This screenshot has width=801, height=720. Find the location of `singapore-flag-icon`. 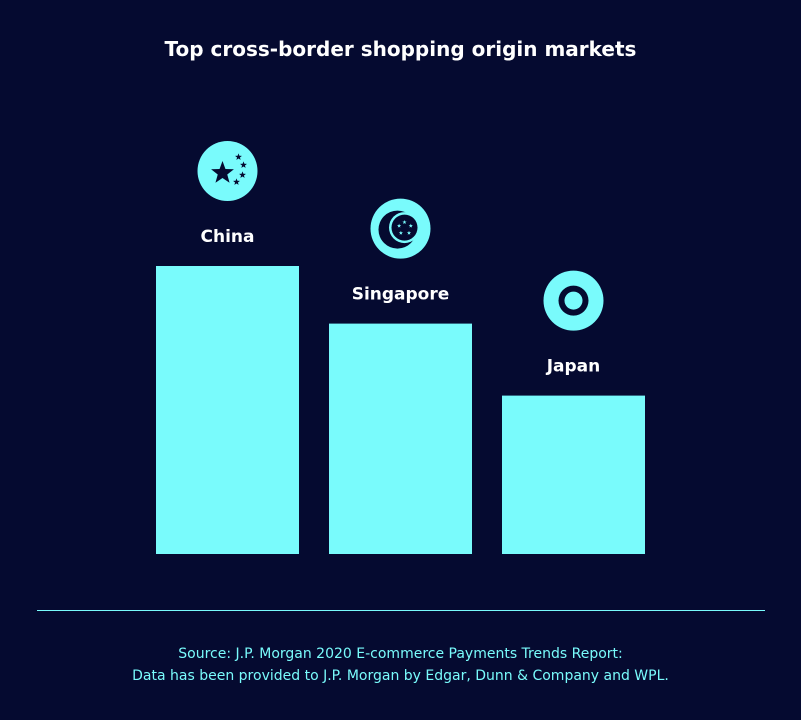

singapore-flag-icon is located at coordinates (400, 228).